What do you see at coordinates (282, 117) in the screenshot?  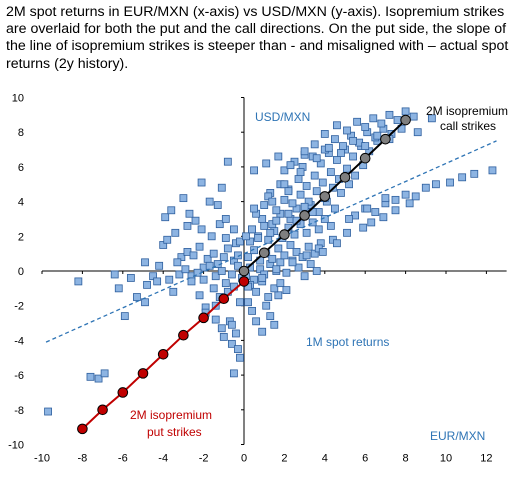 I see `y-axis-label: USD/MXN` at bounding box center [282, 117].